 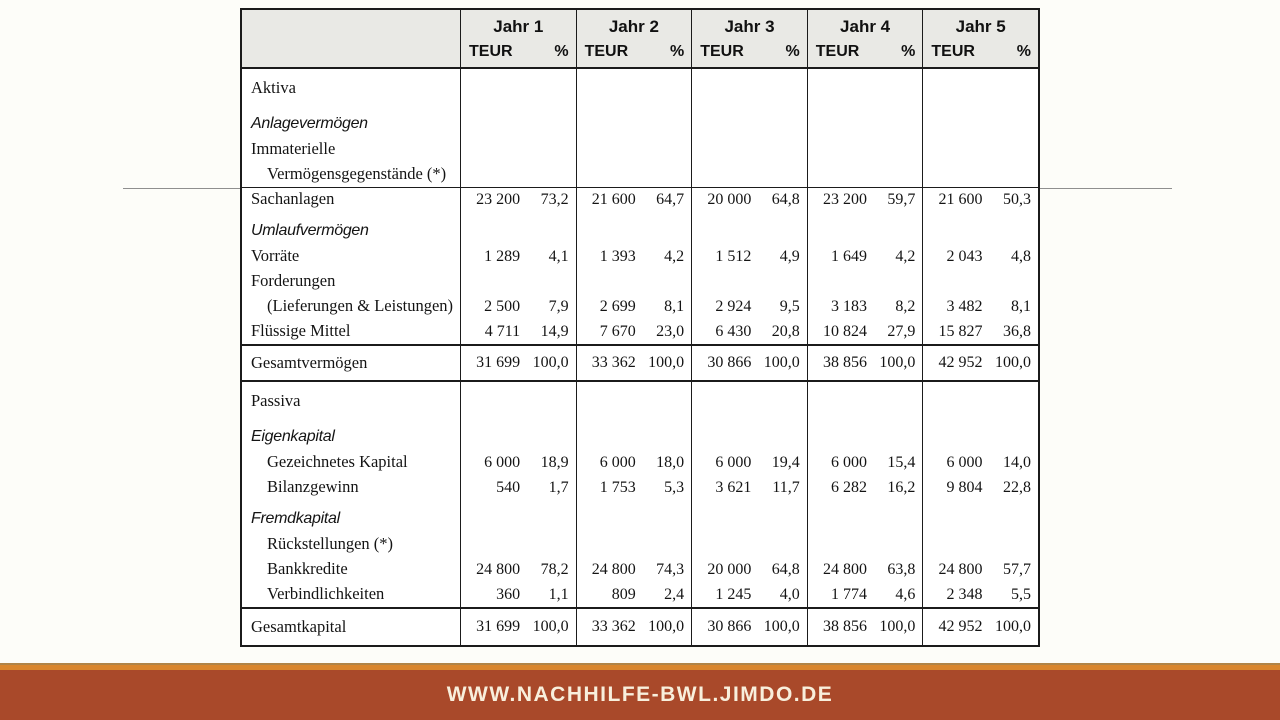 What do you see at coordinates (670, 462) in the screenshot?
I see `percent-value: 18,0` at bounding box center [670, 462].